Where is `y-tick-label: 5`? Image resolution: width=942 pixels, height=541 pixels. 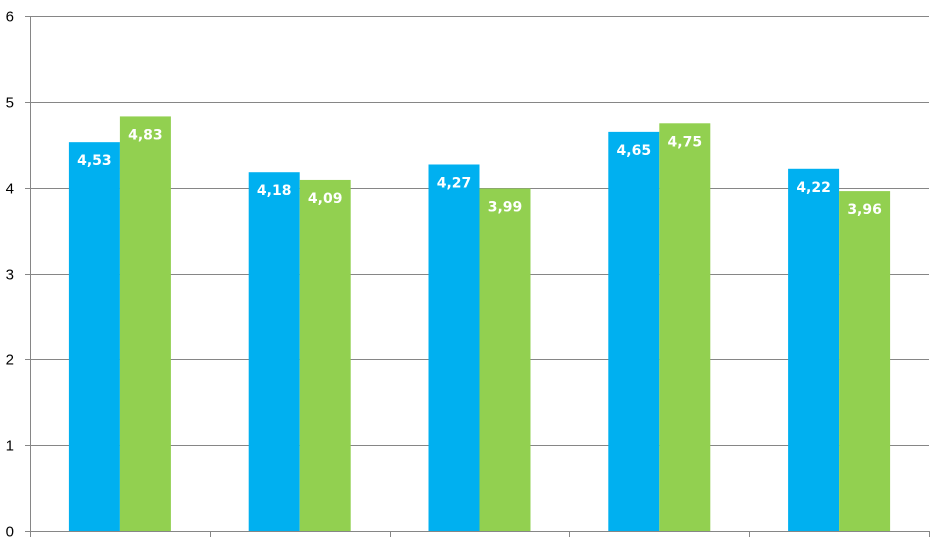 y-tick-label: 5 is located at coordinates (10, 103).